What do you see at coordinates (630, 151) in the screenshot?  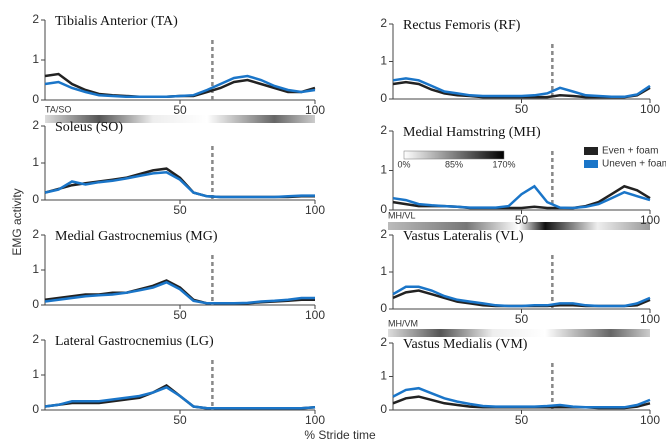 I see `legend-label: Even + foam` at bounding box center [630, 151].